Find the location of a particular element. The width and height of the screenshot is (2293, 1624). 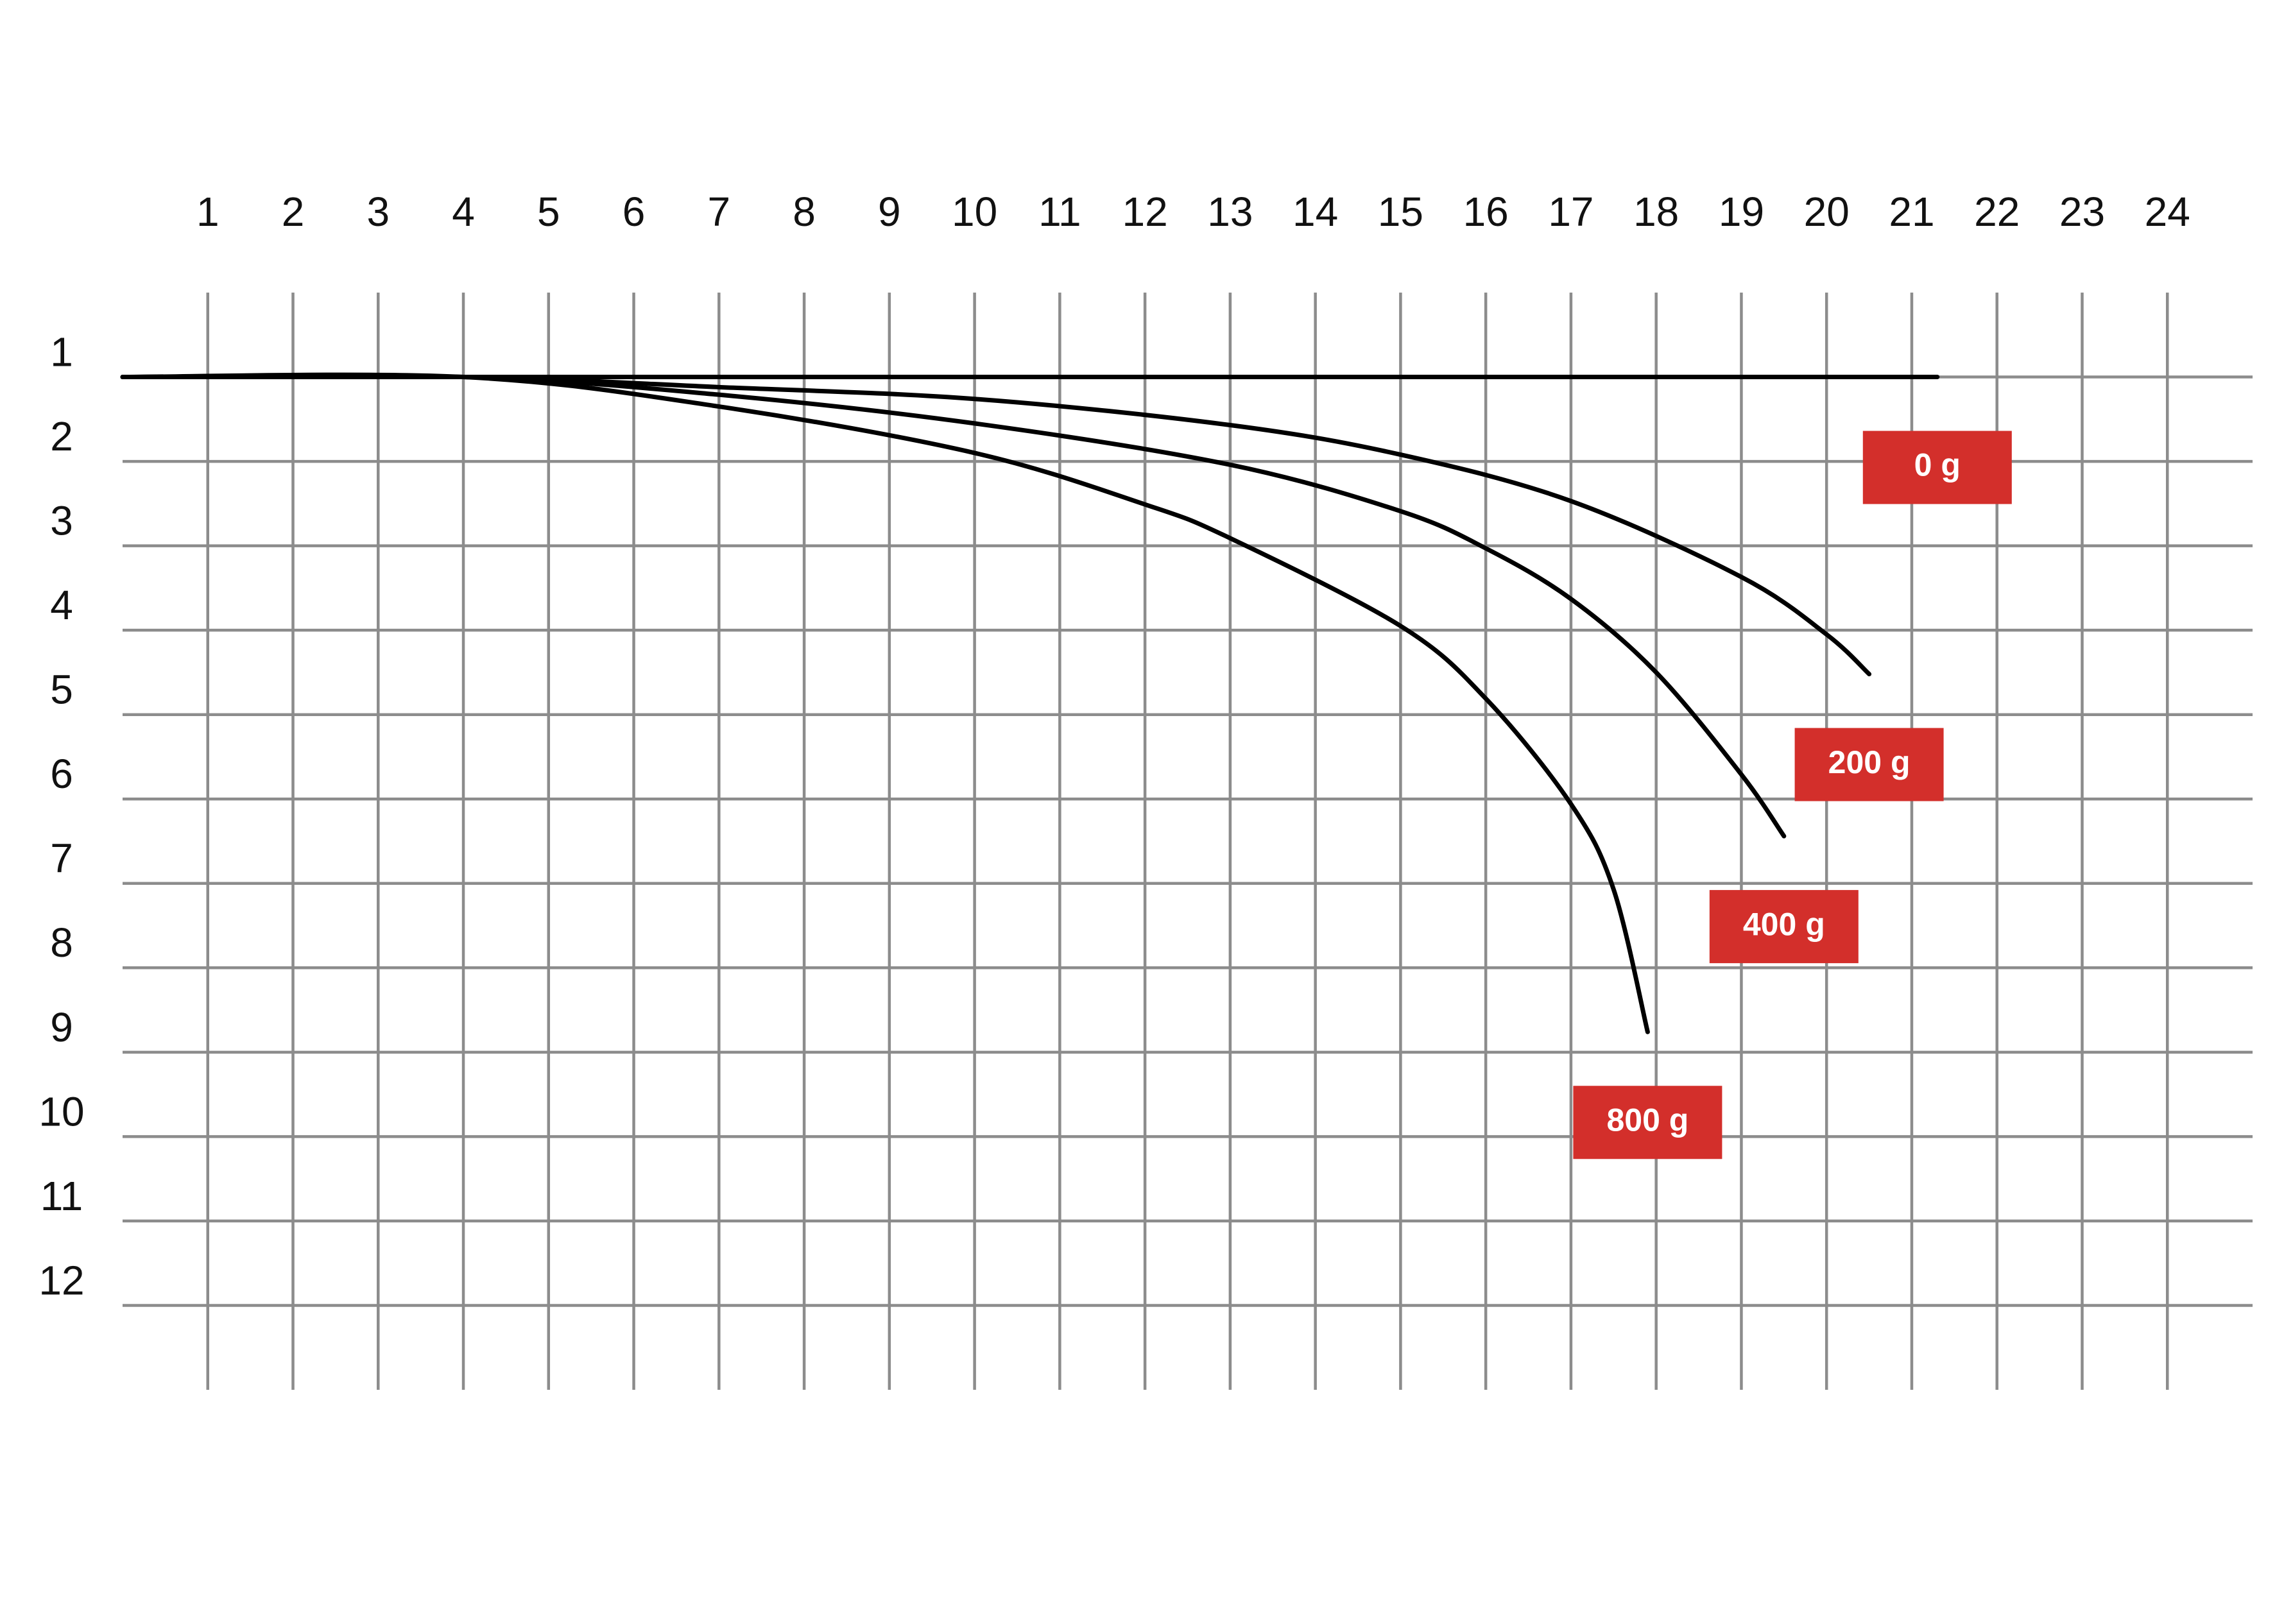

series-label: 800 g is located at coordinates (1647, 1120).